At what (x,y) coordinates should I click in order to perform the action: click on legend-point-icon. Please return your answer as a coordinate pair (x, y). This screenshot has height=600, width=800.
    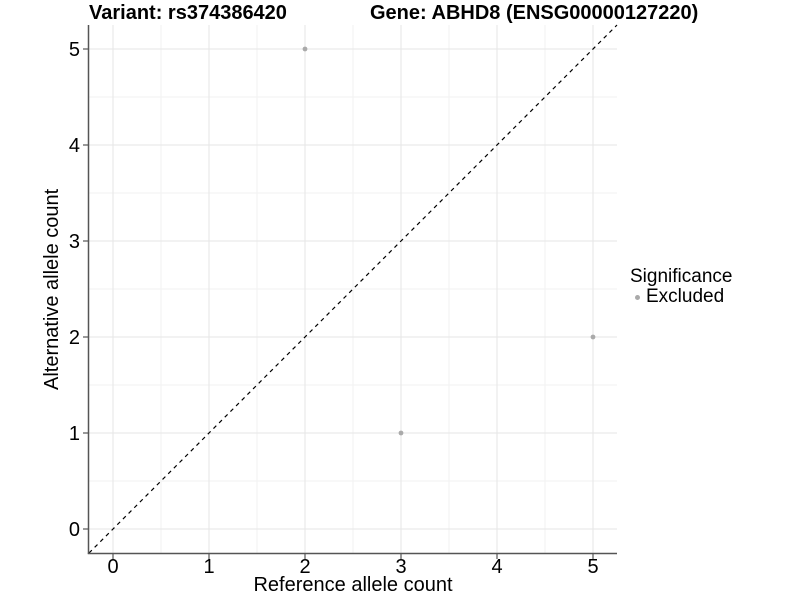
    Looking at the image, I should click on (637, 297).